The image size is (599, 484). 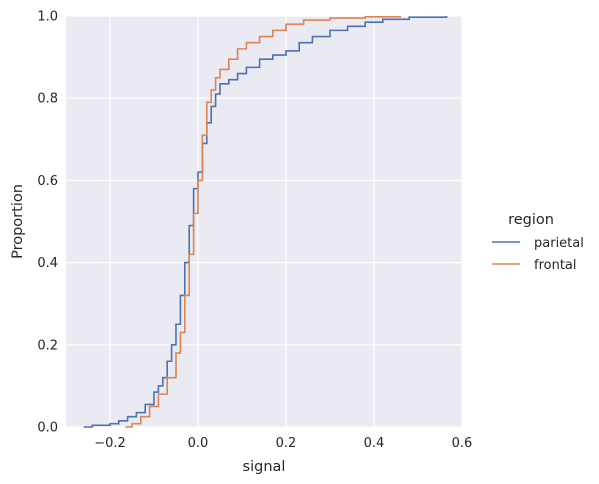 I want to click on legend-label-parietal: parietal, so click(x=559, y=243).